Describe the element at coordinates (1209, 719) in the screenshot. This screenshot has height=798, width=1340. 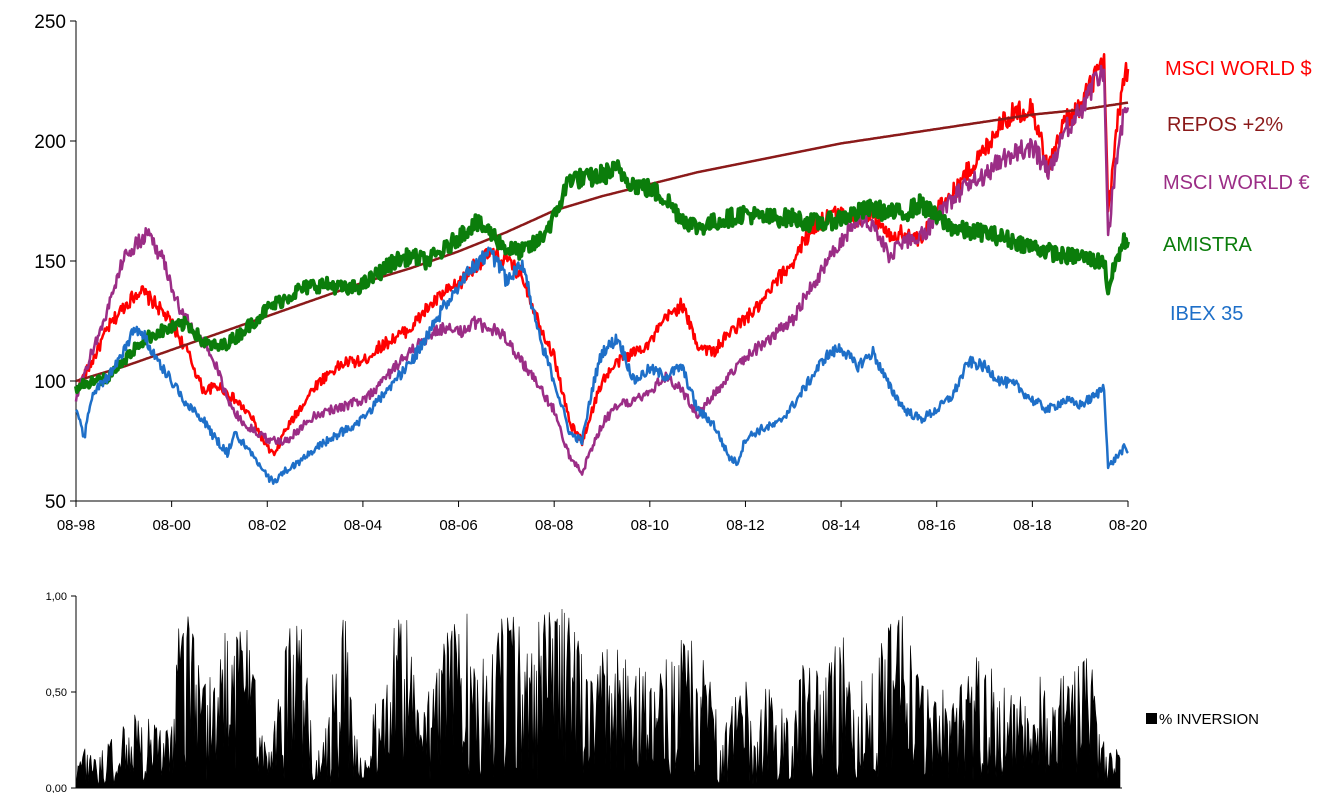
I see `legend-label-inversion: % INVERSION` at that location.